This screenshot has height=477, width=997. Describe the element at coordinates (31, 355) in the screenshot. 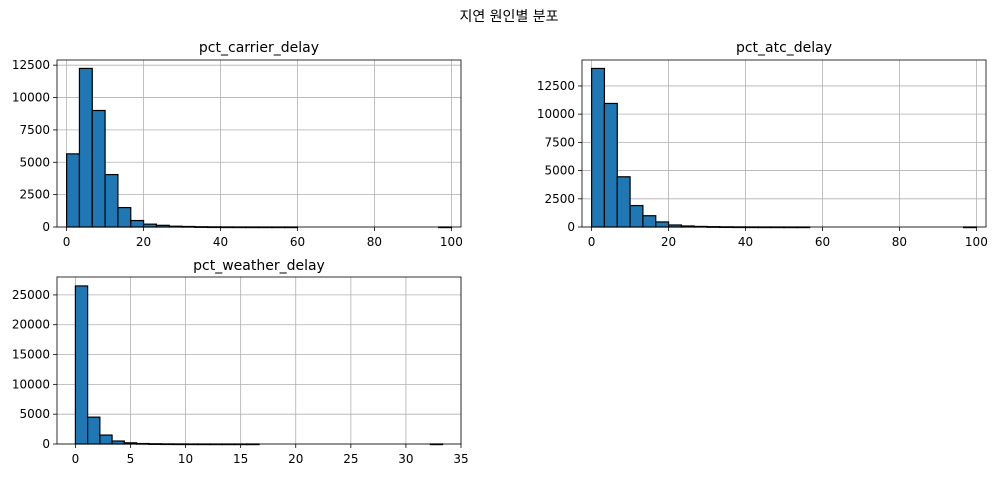

I see `y-tick-label: 15000` at that location.